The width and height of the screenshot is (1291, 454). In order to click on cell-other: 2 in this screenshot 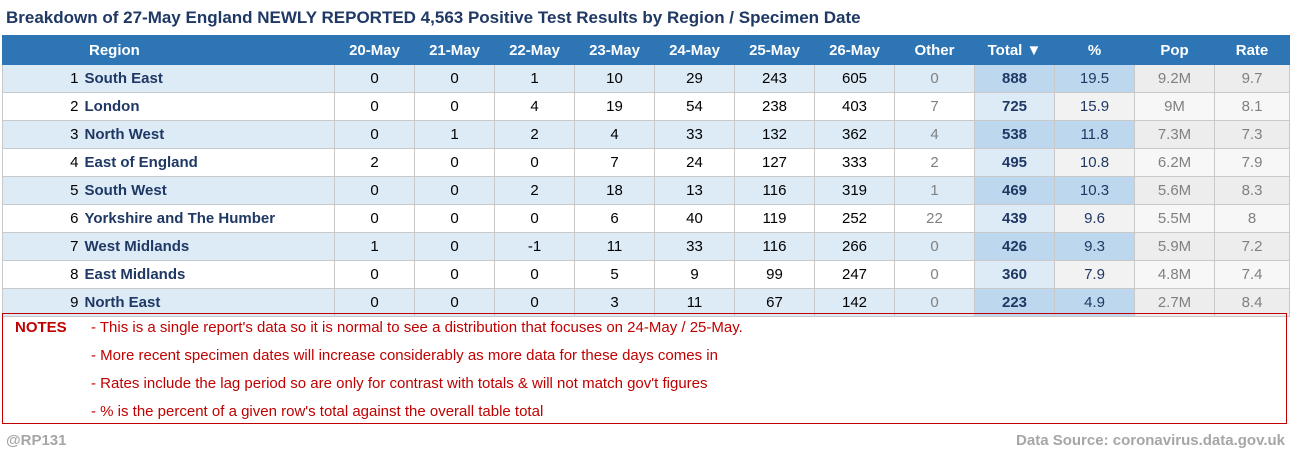, I will do `click(934, 162)`.